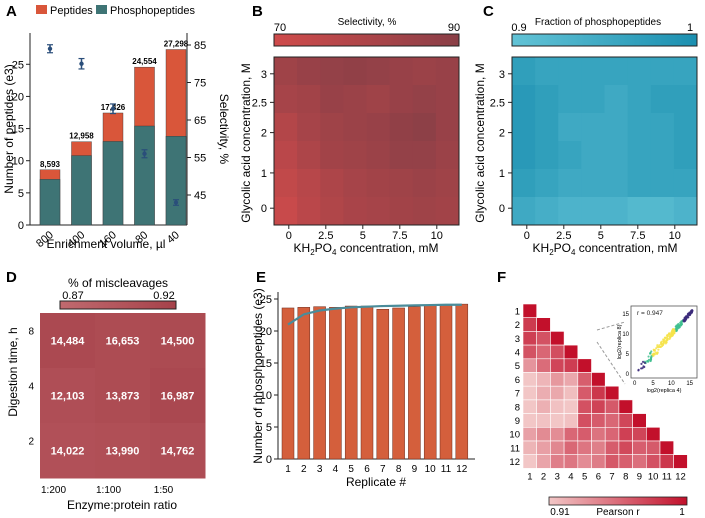  What do you see at coordinates (667, 476) in the screenshot?
I see `heat-f-xtick-label-10: 11` at bounding box center [667, 476].